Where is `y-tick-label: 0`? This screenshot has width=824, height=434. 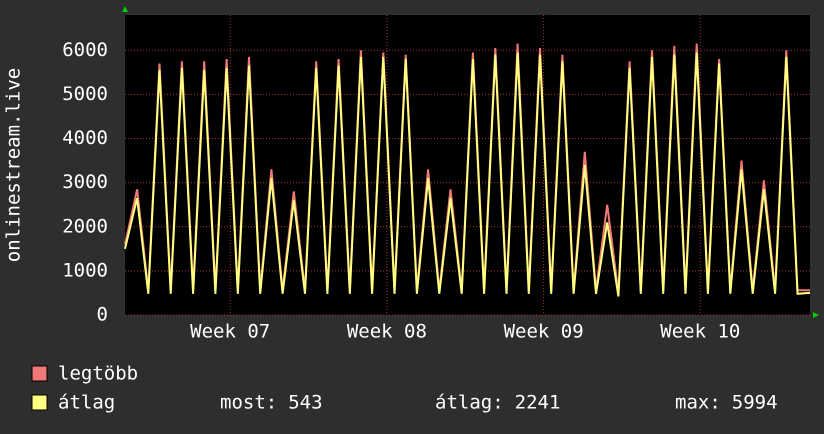
y-tick-label: 0 is located at coordinates (102, 315).